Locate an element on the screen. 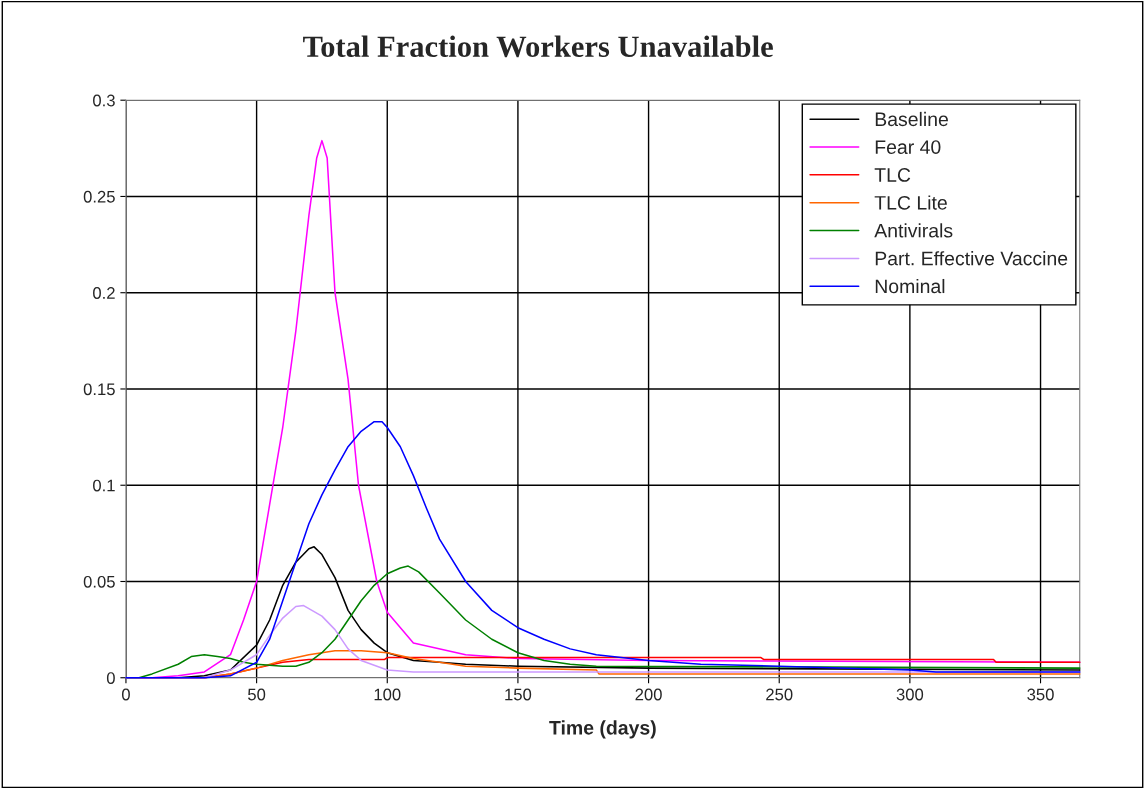 The width and height of the screenshot is (1145, 789). x-tick-label: 150 is located at coordinates (518, 694).